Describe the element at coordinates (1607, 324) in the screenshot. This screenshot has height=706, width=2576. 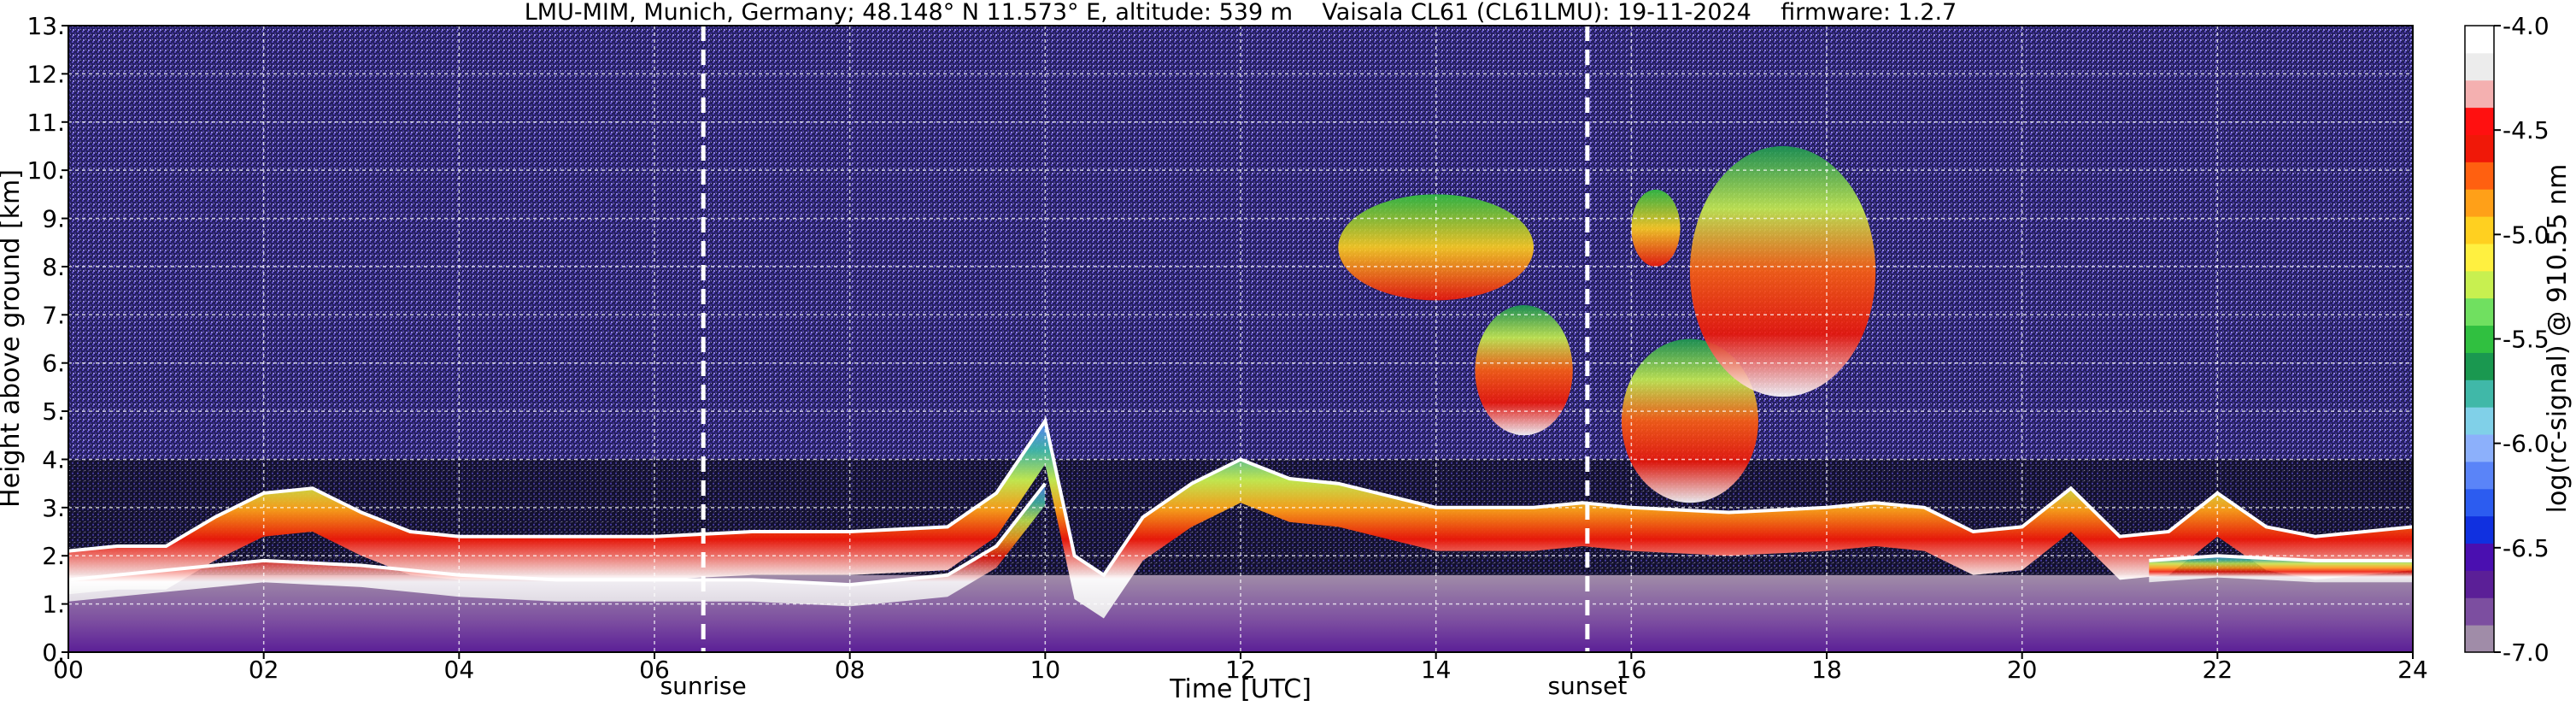
I see `cloud-regions` at that location.